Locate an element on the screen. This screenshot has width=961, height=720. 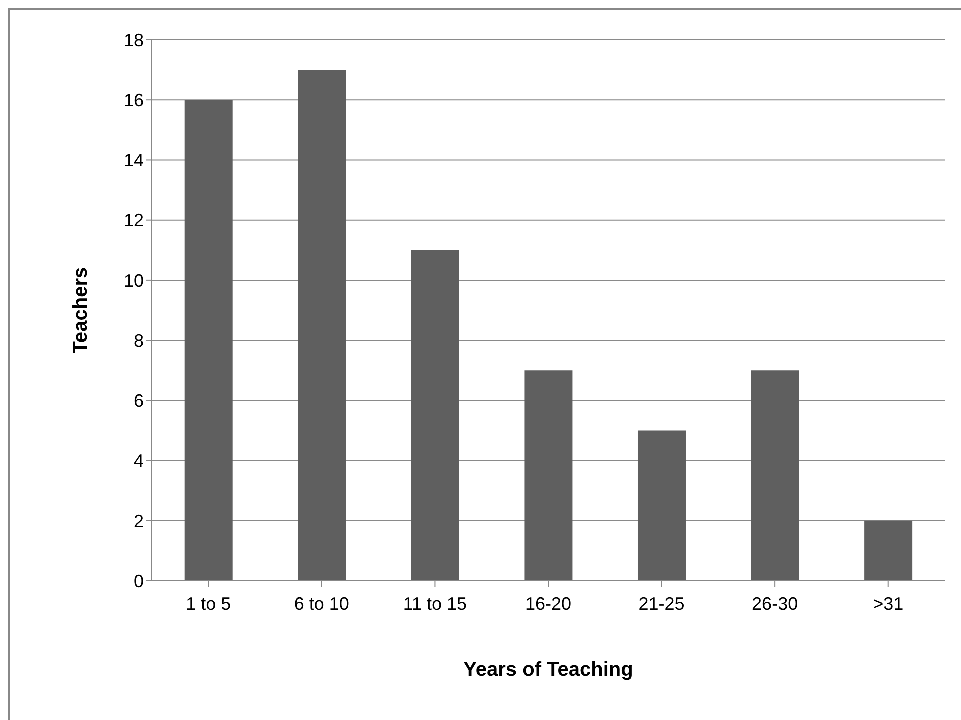
y-tick-label: 2 is located at coordinates (139, 521).